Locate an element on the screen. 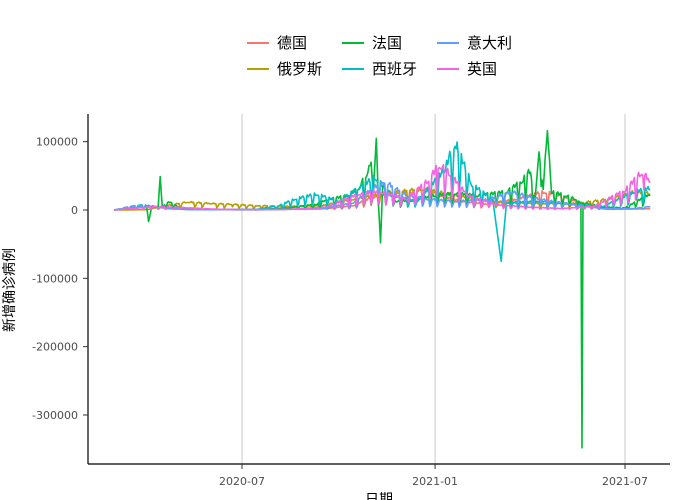  legend-label: 英国 is located at coordinates (482, 69).